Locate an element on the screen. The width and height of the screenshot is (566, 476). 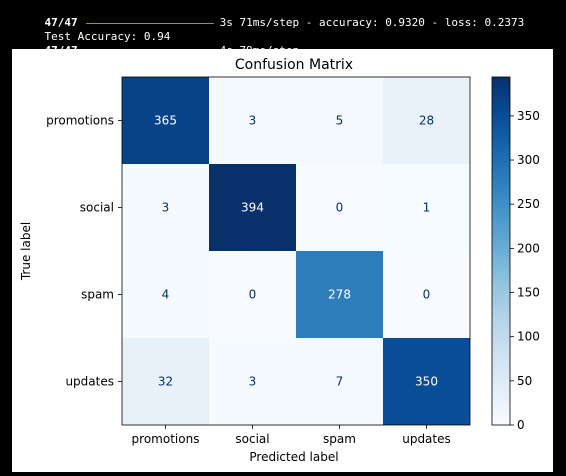
terminal-line-test-accuracy: Test Accuracy: 0.94 is located at coordinates (94, 29).